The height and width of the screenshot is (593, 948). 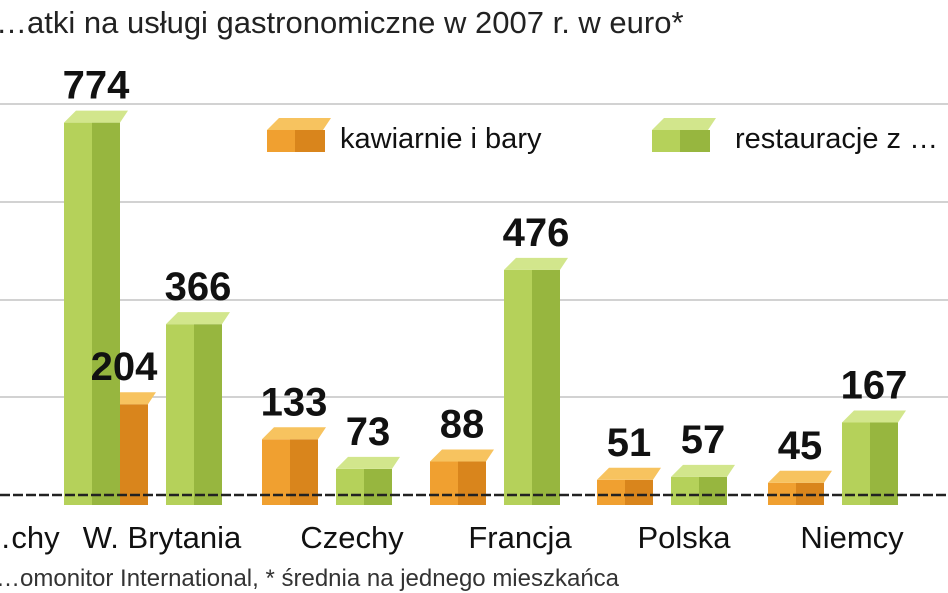 What do you see at coordinates (162, 537) in the screenshot?
I see `category-label: W. Brytania` at bounding box center [162, 537].